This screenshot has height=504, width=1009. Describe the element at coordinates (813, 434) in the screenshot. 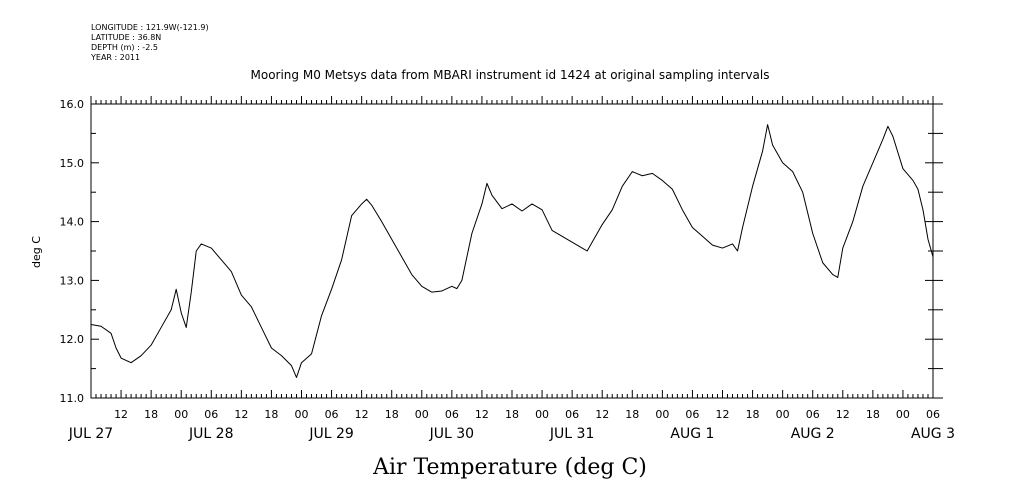

I see `x-date-label: AUG 2` at that location.